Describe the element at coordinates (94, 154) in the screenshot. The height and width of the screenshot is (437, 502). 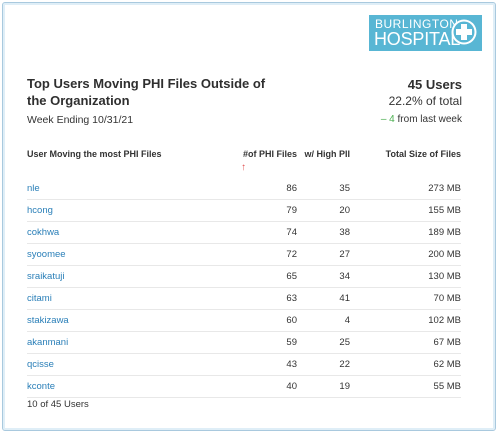
I see `column-header-user: User Moving the most PHI Files` at that location.